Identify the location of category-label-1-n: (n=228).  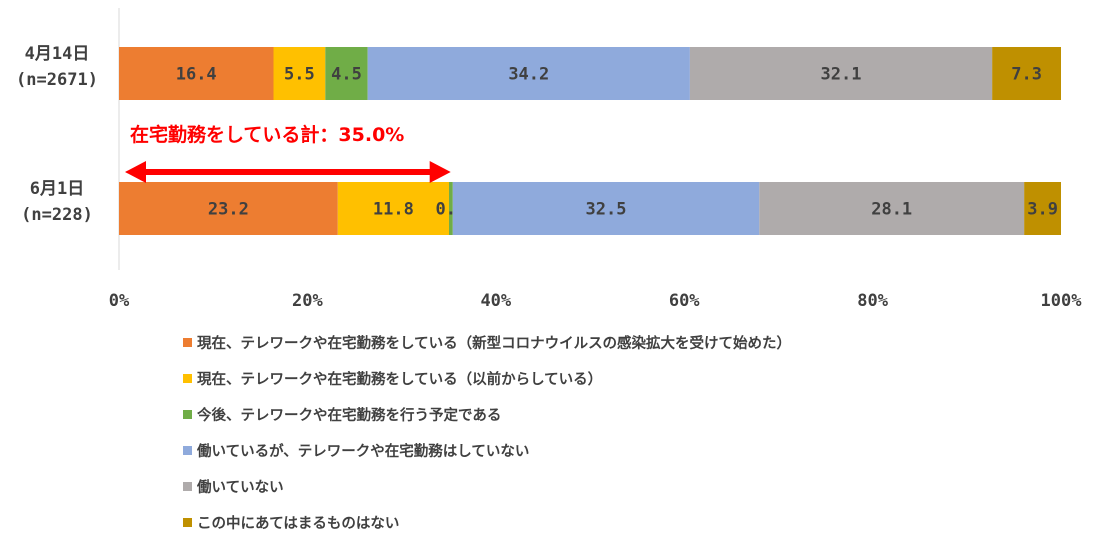
(57, 215).